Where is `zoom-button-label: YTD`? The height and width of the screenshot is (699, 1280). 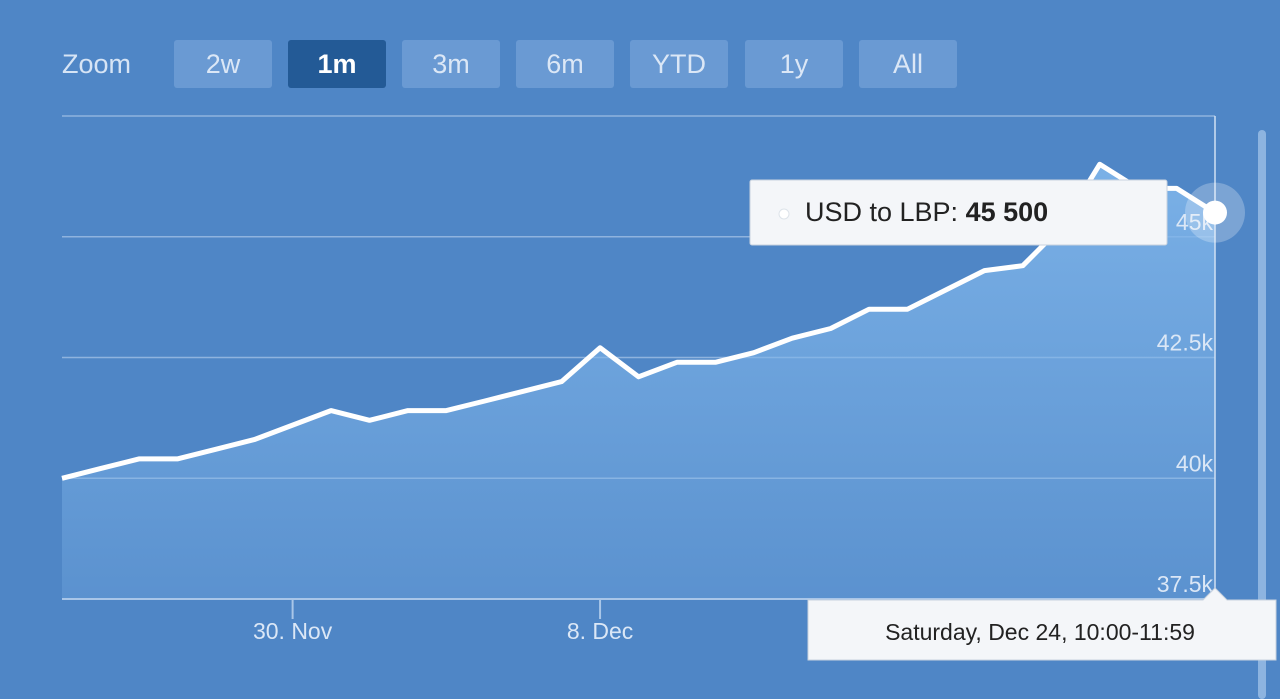 zoom-button-label: YTD is located at coordinates (679, 64).